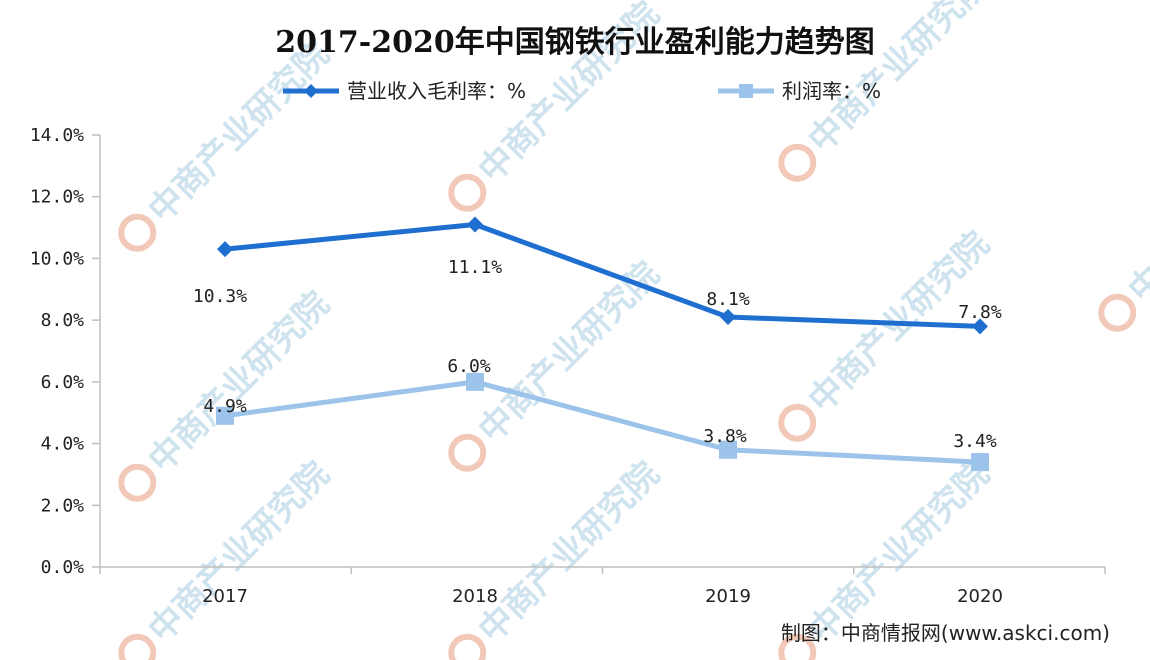 The height and width of the screenshot is (660, 1150). Describe the element at coordinates (475, 596) in the screenshot. I see `x-tick-label: 2018` at that location.